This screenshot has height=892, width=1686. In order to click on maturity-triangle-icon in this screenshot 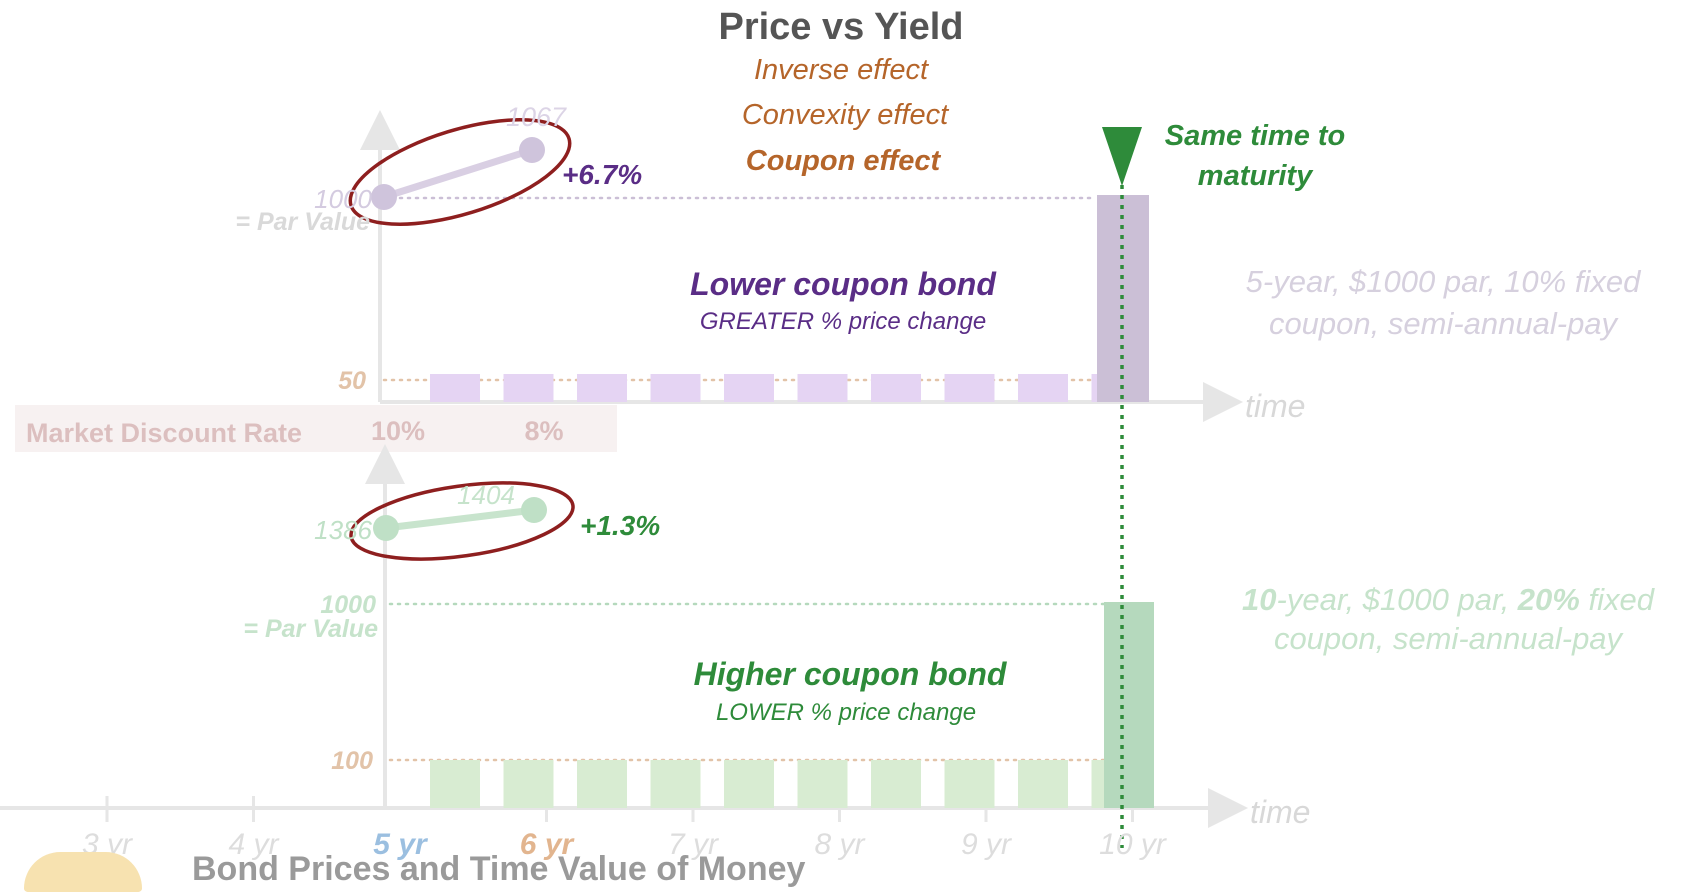, I will do `click(1122, 156)`.